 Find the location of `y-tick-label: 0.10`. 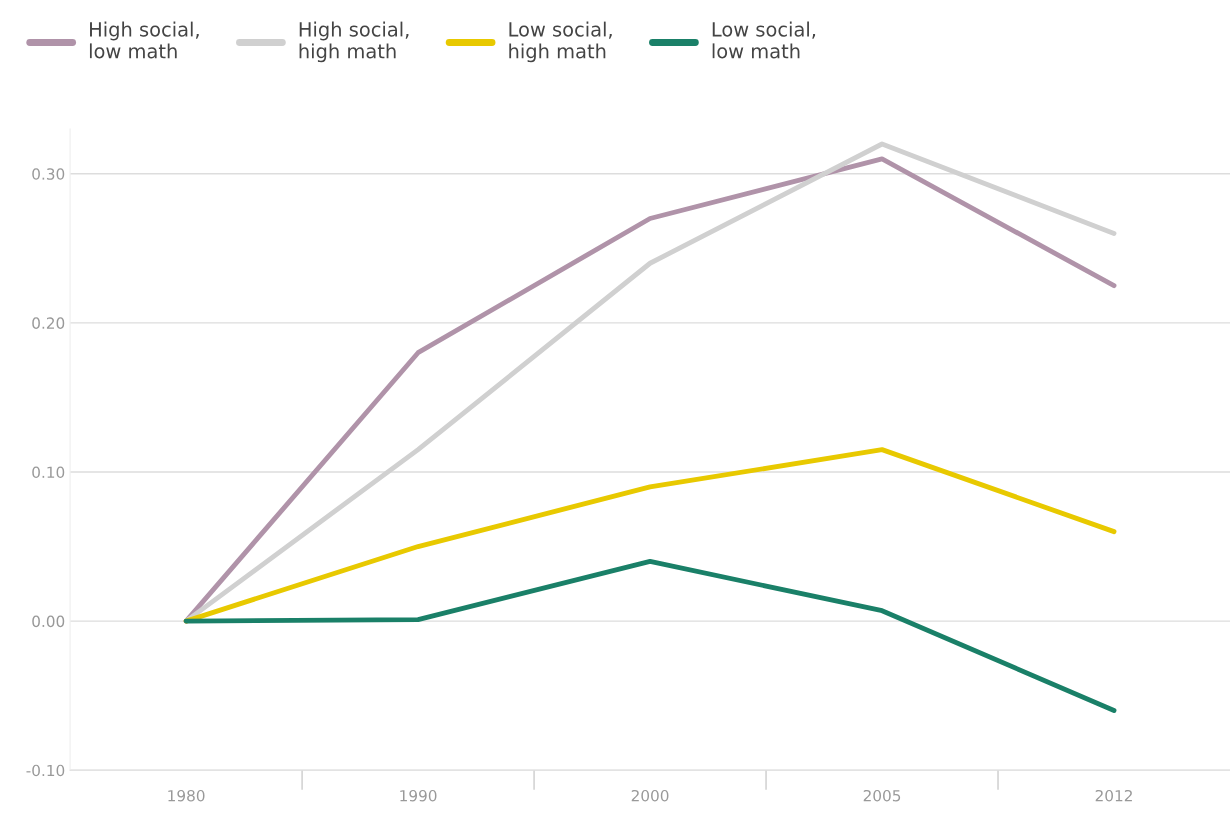

y-tick-label: 0.10 is located at coordinates (48, 472).